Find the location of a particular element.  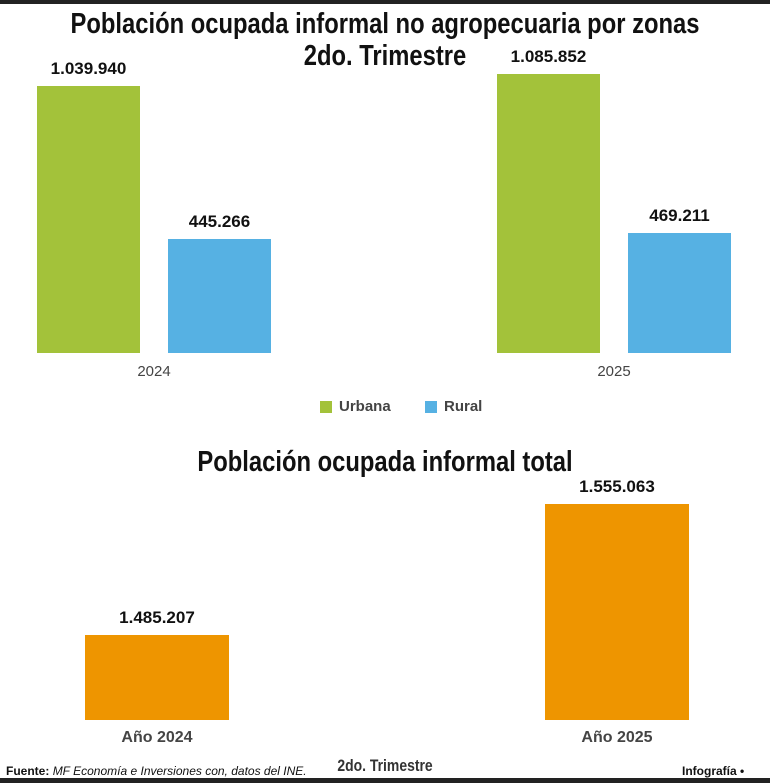

x-tick-label: 2024 is located at coordinates (154, 371).